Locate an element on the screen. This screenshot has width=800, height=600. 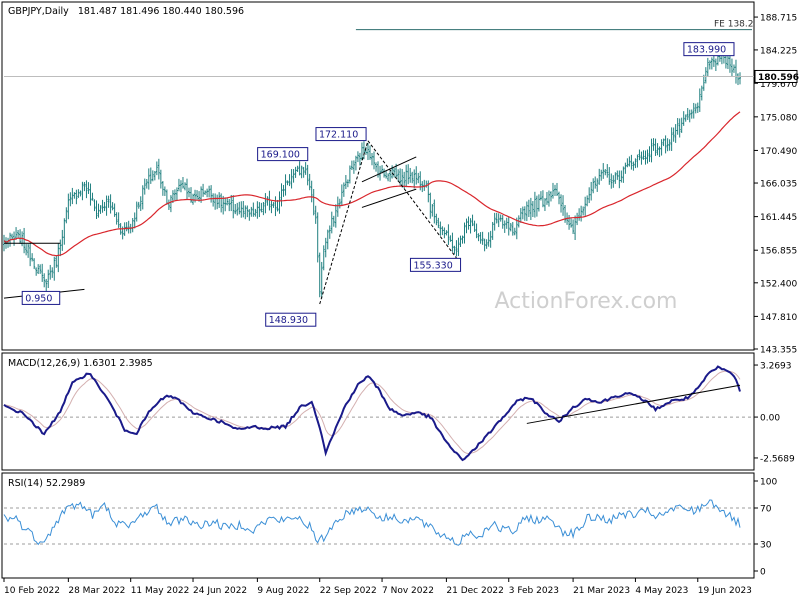
price-tick-label: 161.445 is located at coordinates (778, 218).